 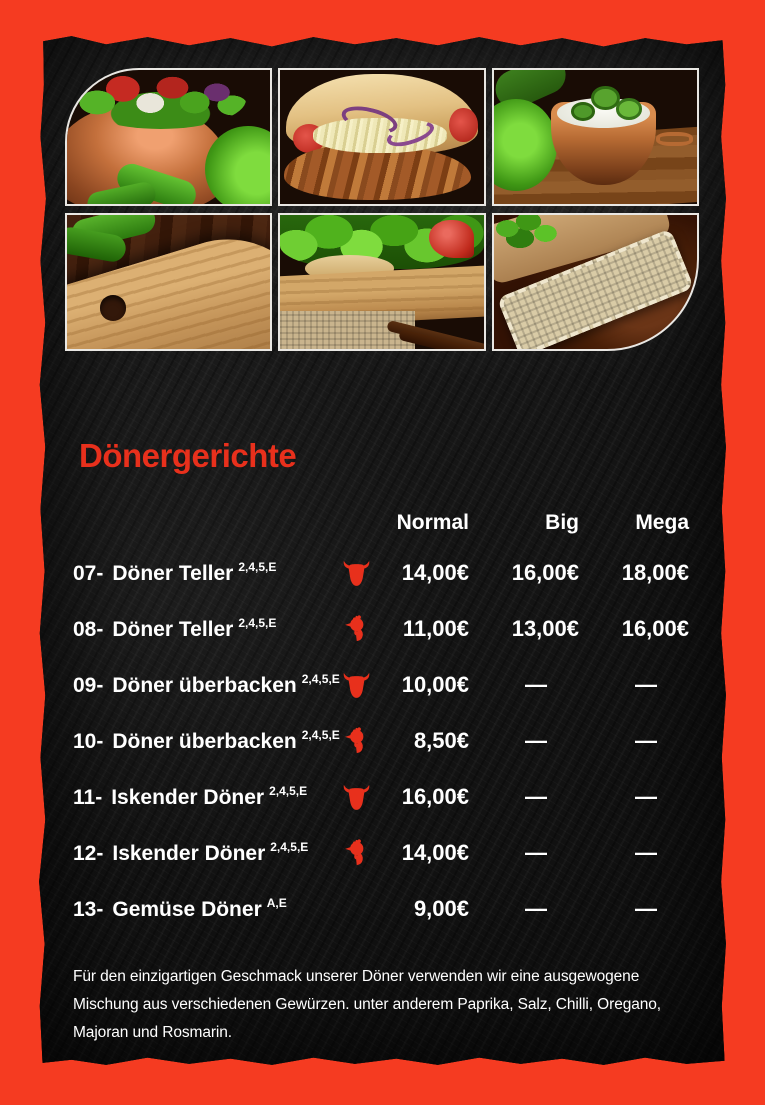 I want to click on salad-art, so click(x=160, y=99).